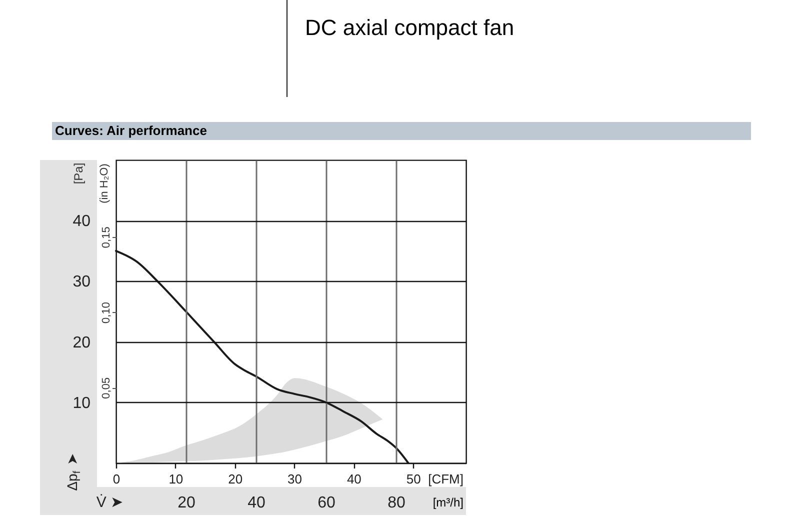 The image size is (793, 530). What do you see at coordinates (187, 503) in the screenshot?
I see `x-tick-label: 20` at bounding box center [187, 503].